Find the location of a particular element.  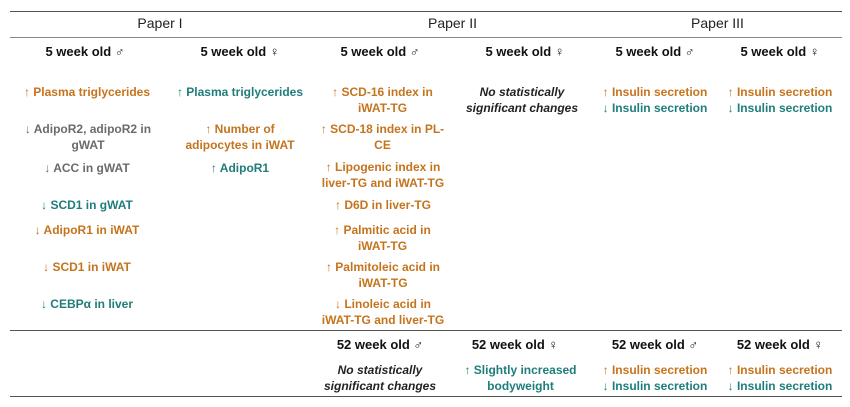

row52-col4: ↑ Slightly increased bodyweight is located at coordinates (520, 378).